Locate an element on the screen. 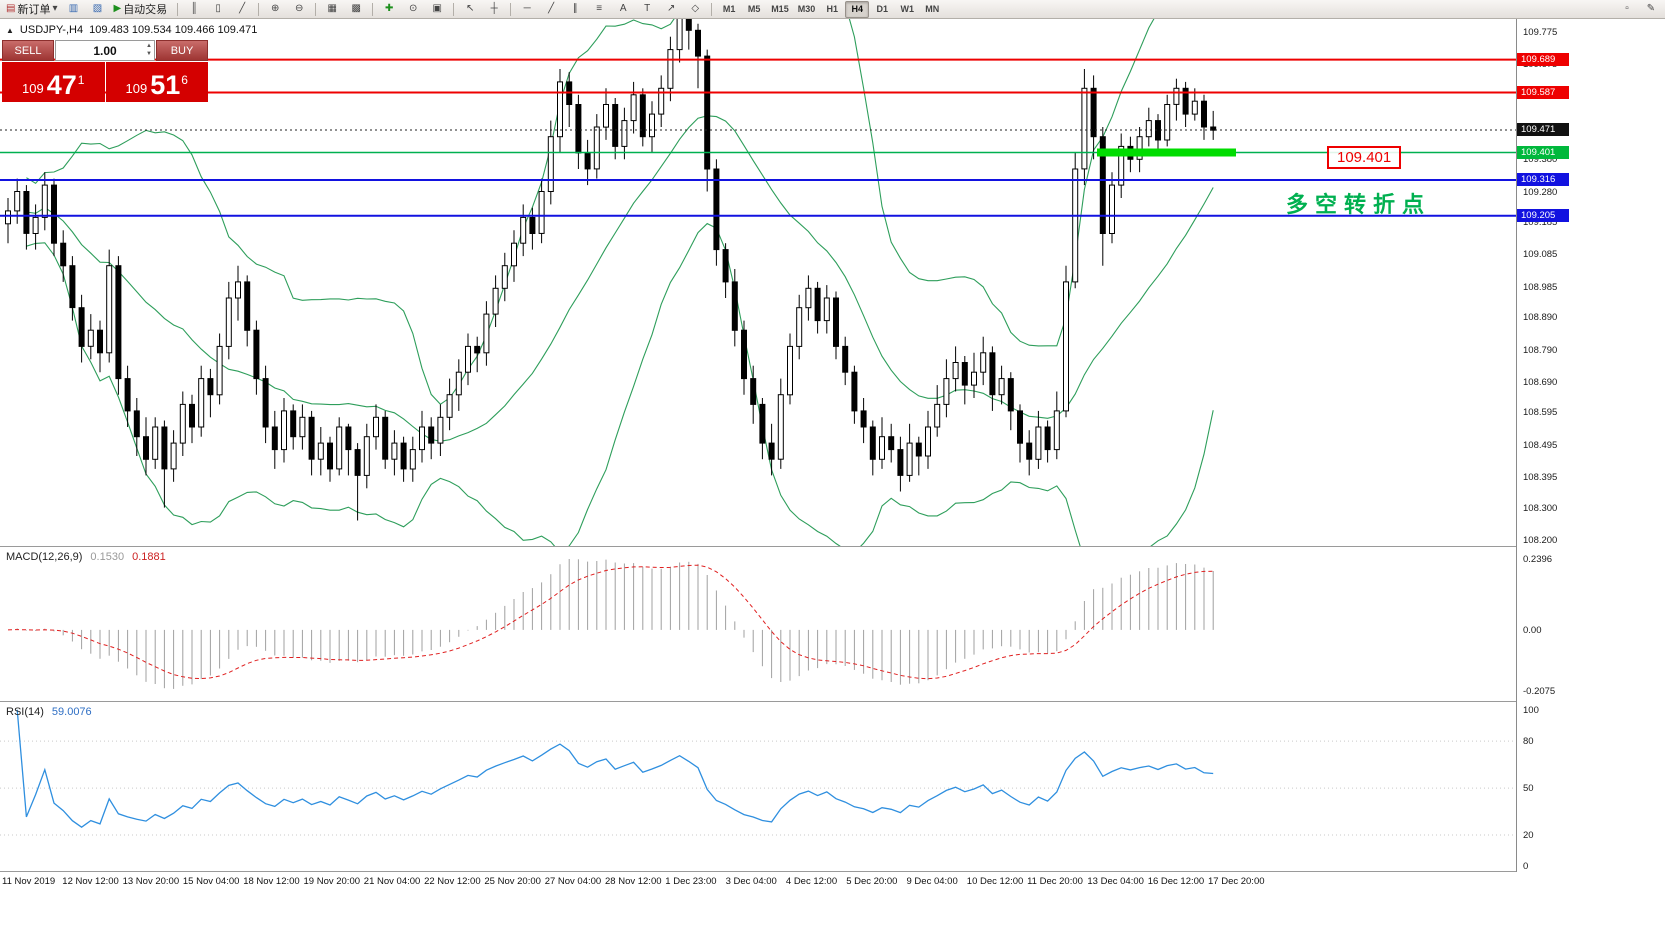 This screenshot has height=944, width=1665. price-tick-label: 108.595 is located at coordinates (1540, 413).